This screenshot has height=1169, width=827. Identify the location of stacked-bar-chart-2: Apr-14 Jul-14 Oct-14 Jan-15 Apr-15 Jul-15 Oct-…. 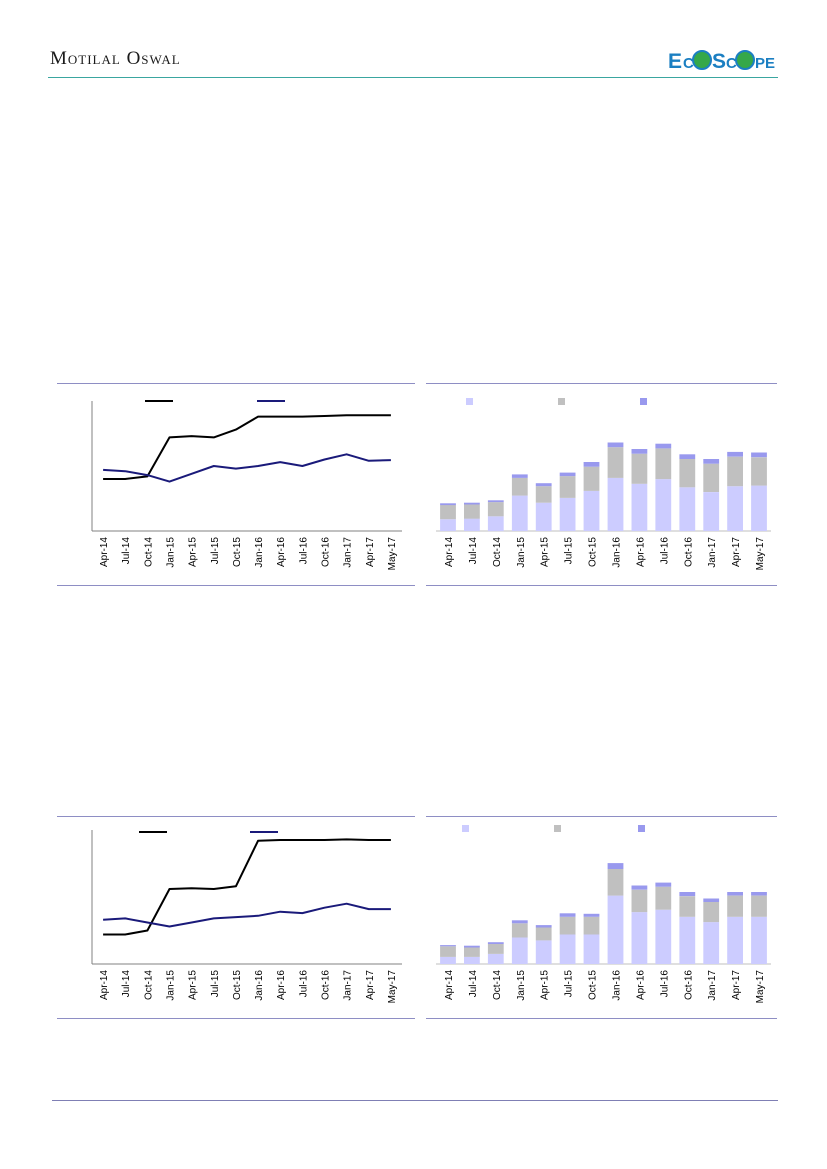
(603, 914).